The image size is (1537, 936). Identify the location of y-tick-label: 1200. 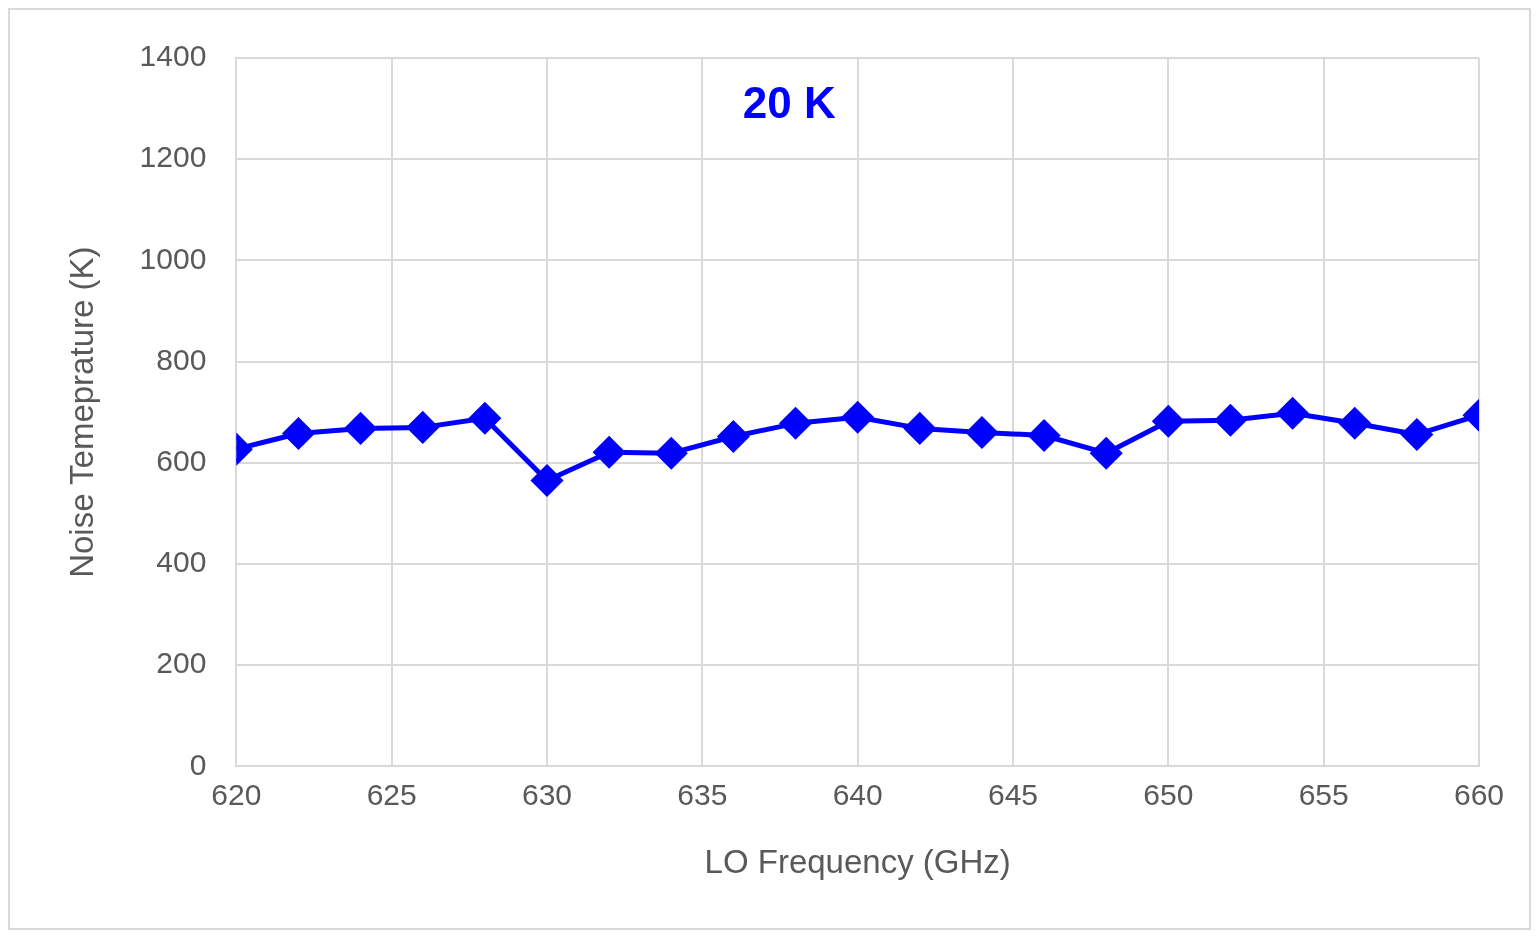
(173, 157).